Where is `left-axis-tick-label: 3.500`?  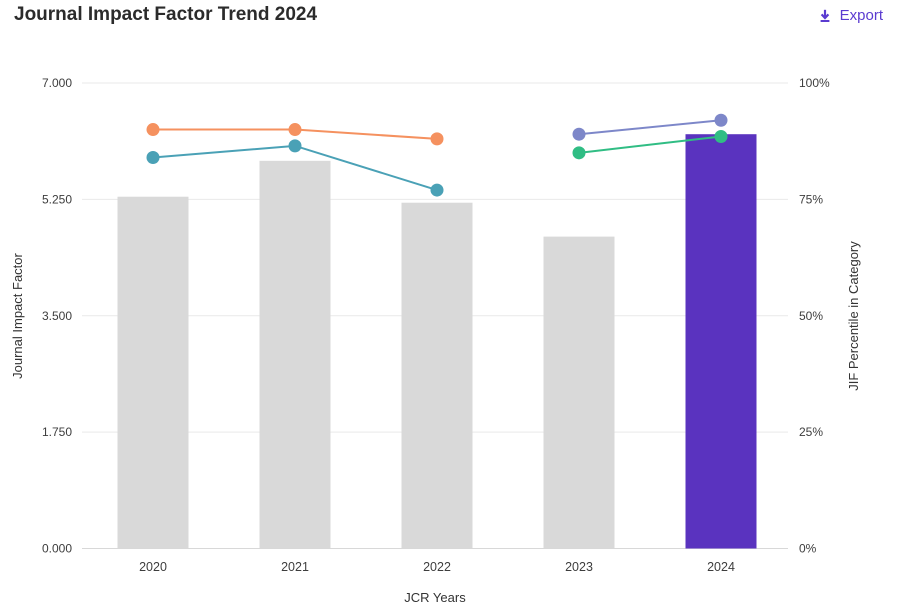 left-axis-tick-label: 3.500 is located at coordinates (57, 316).